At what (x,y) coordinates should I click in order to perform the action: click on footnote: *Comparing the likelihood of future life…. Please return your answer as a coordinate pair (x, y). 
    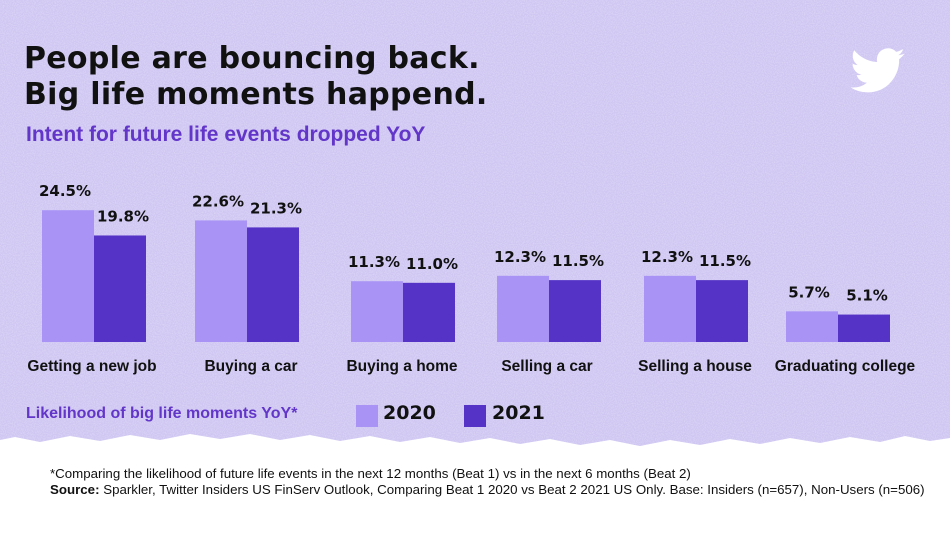
    Looking at the image, I should click on (490, 482).